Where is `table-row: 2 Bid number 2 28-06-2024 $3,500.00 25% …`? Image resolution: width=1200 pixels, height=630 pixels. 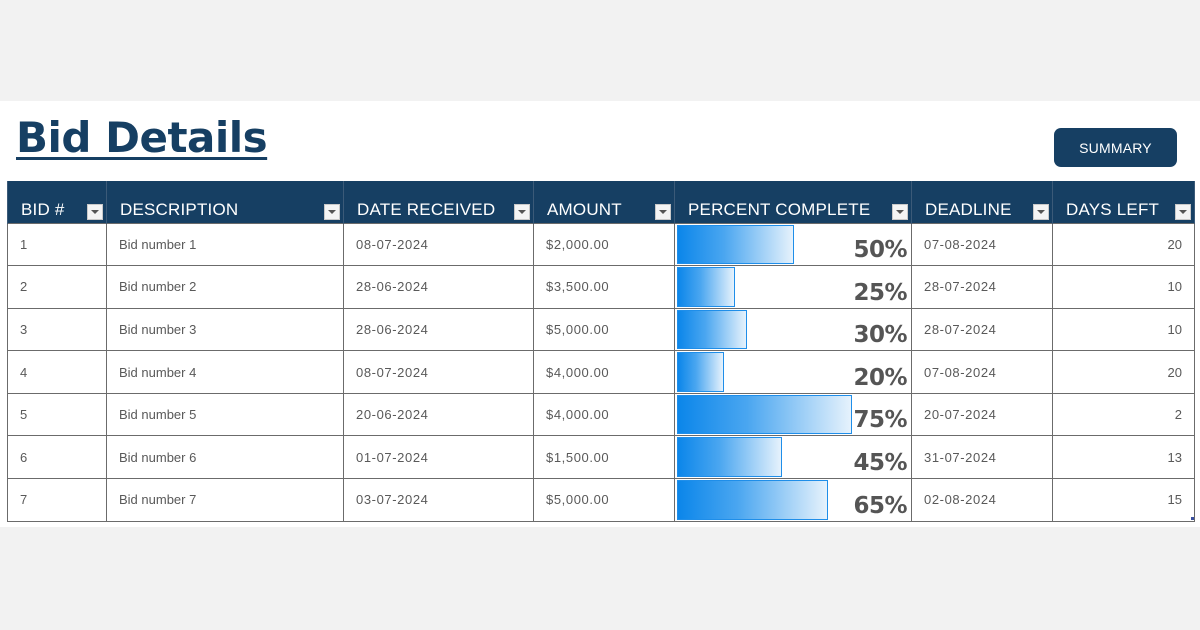
table-row: 2 Bid number 2 28-06-2024 $3,500.00 25% … is located at coordinates (601, 287).